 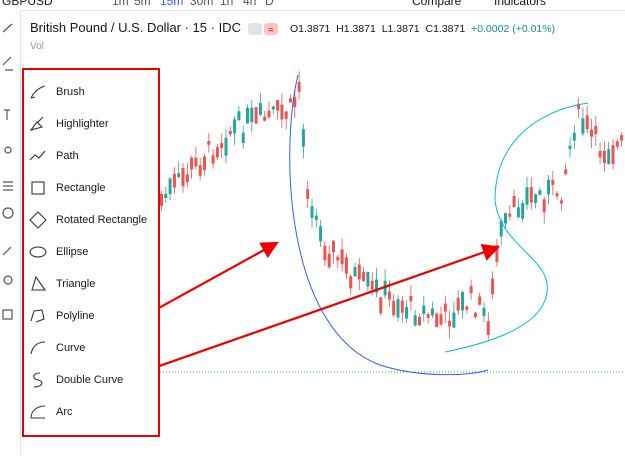 I want to click on menu-label: Path, so click(x=67, y=156).